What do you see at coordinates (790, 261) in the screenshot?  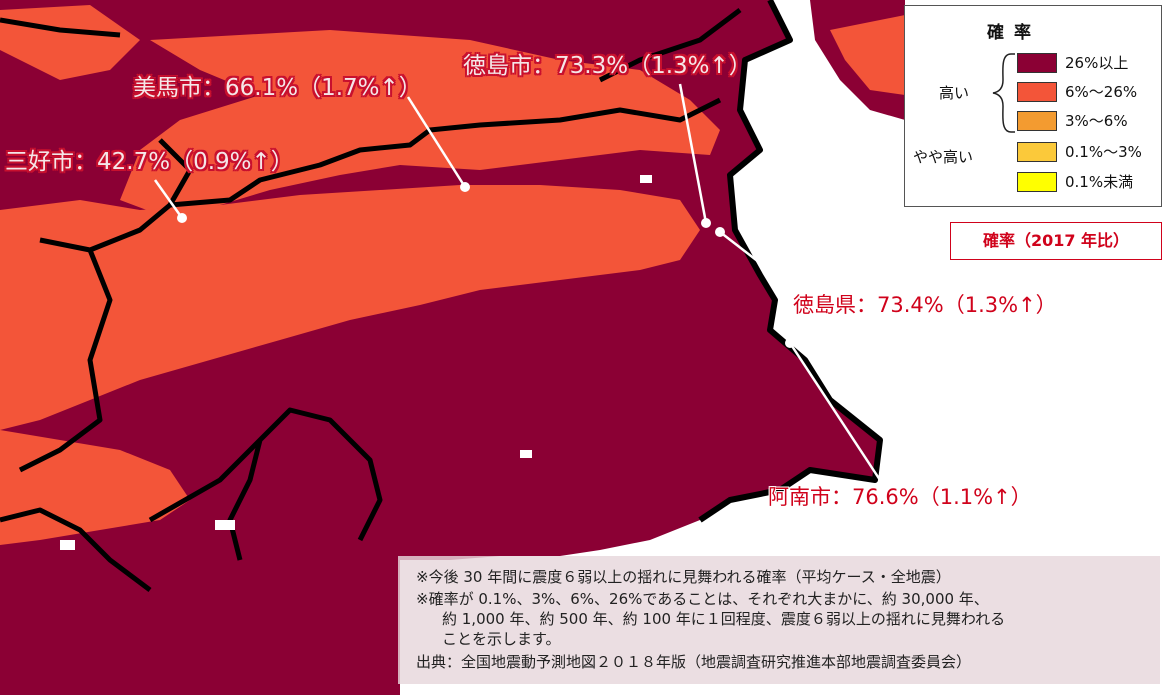 I see `coastline` at bounding box center [790, 261].